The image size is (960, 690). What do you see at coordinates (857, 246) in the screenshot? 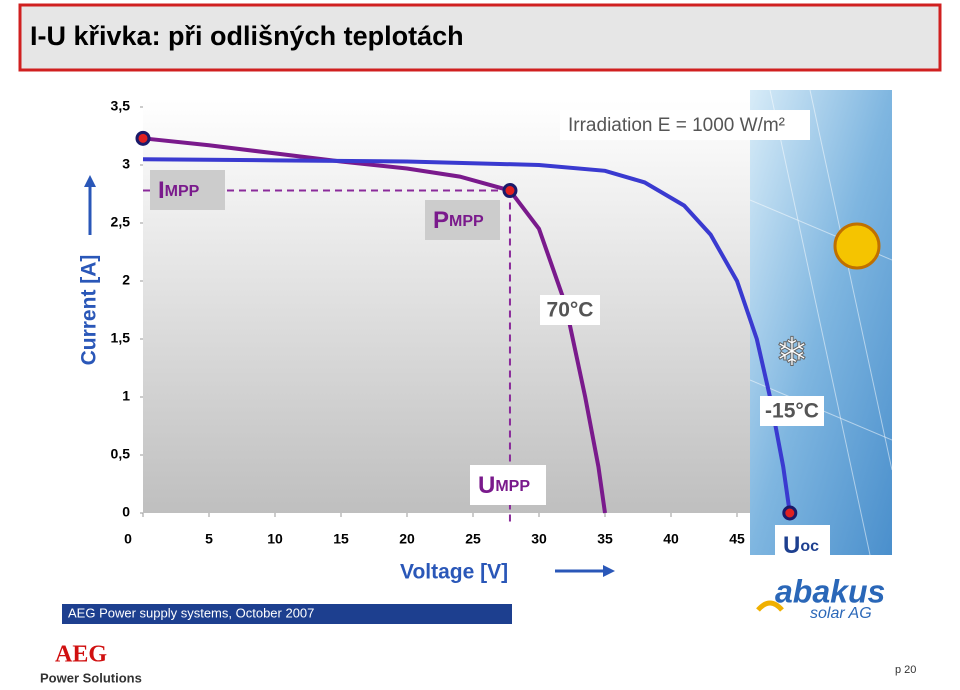
I see `sun-icon` at bounding box center [857, 246].